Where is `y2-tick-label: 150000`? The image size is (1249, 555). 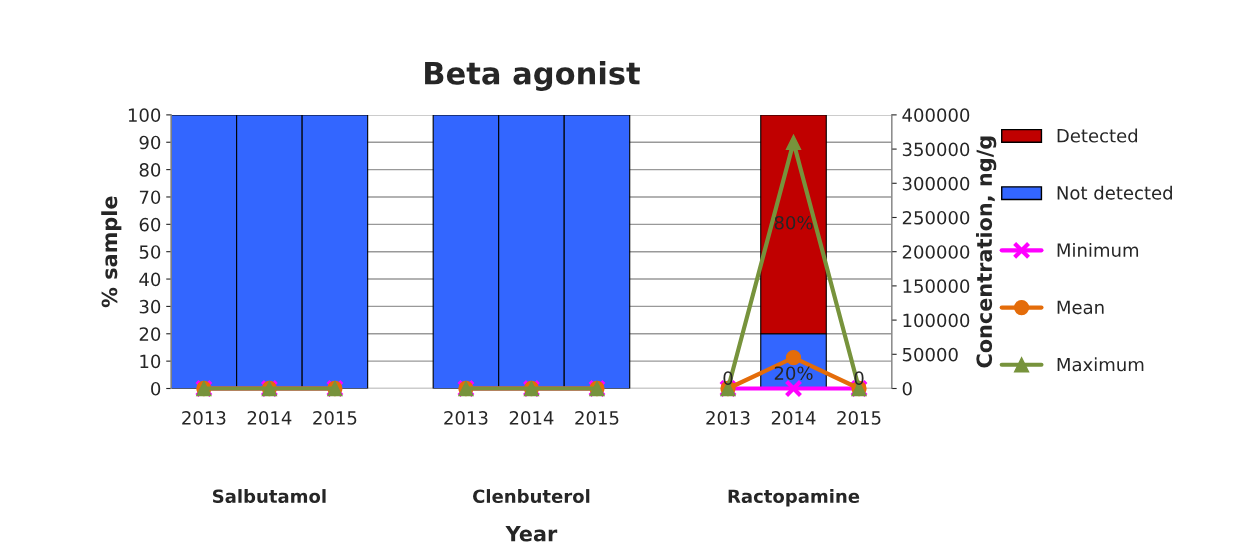
y2-tick-label: 150000 is located at coordinates (936, 286).